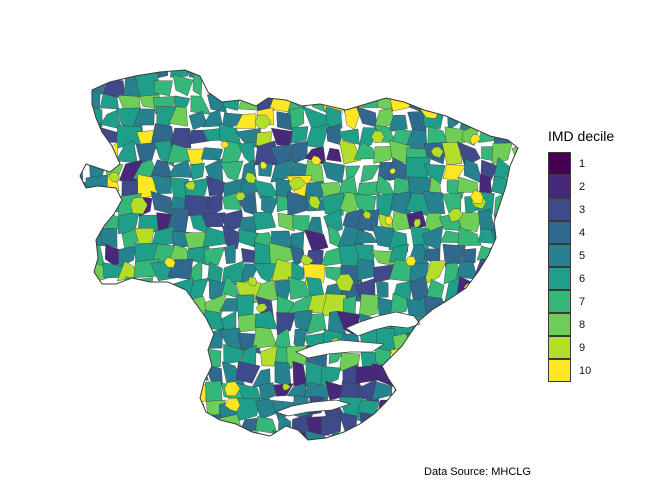  I want to click on legend-label: 2, so click(582, 186).